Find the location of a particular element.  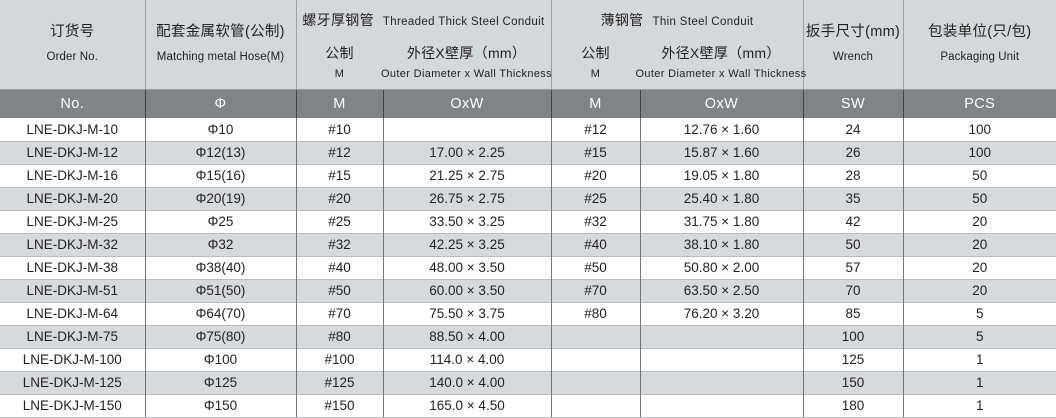

threaded-conduit-sub-metric-en: M is located at coordinates (339, 74).